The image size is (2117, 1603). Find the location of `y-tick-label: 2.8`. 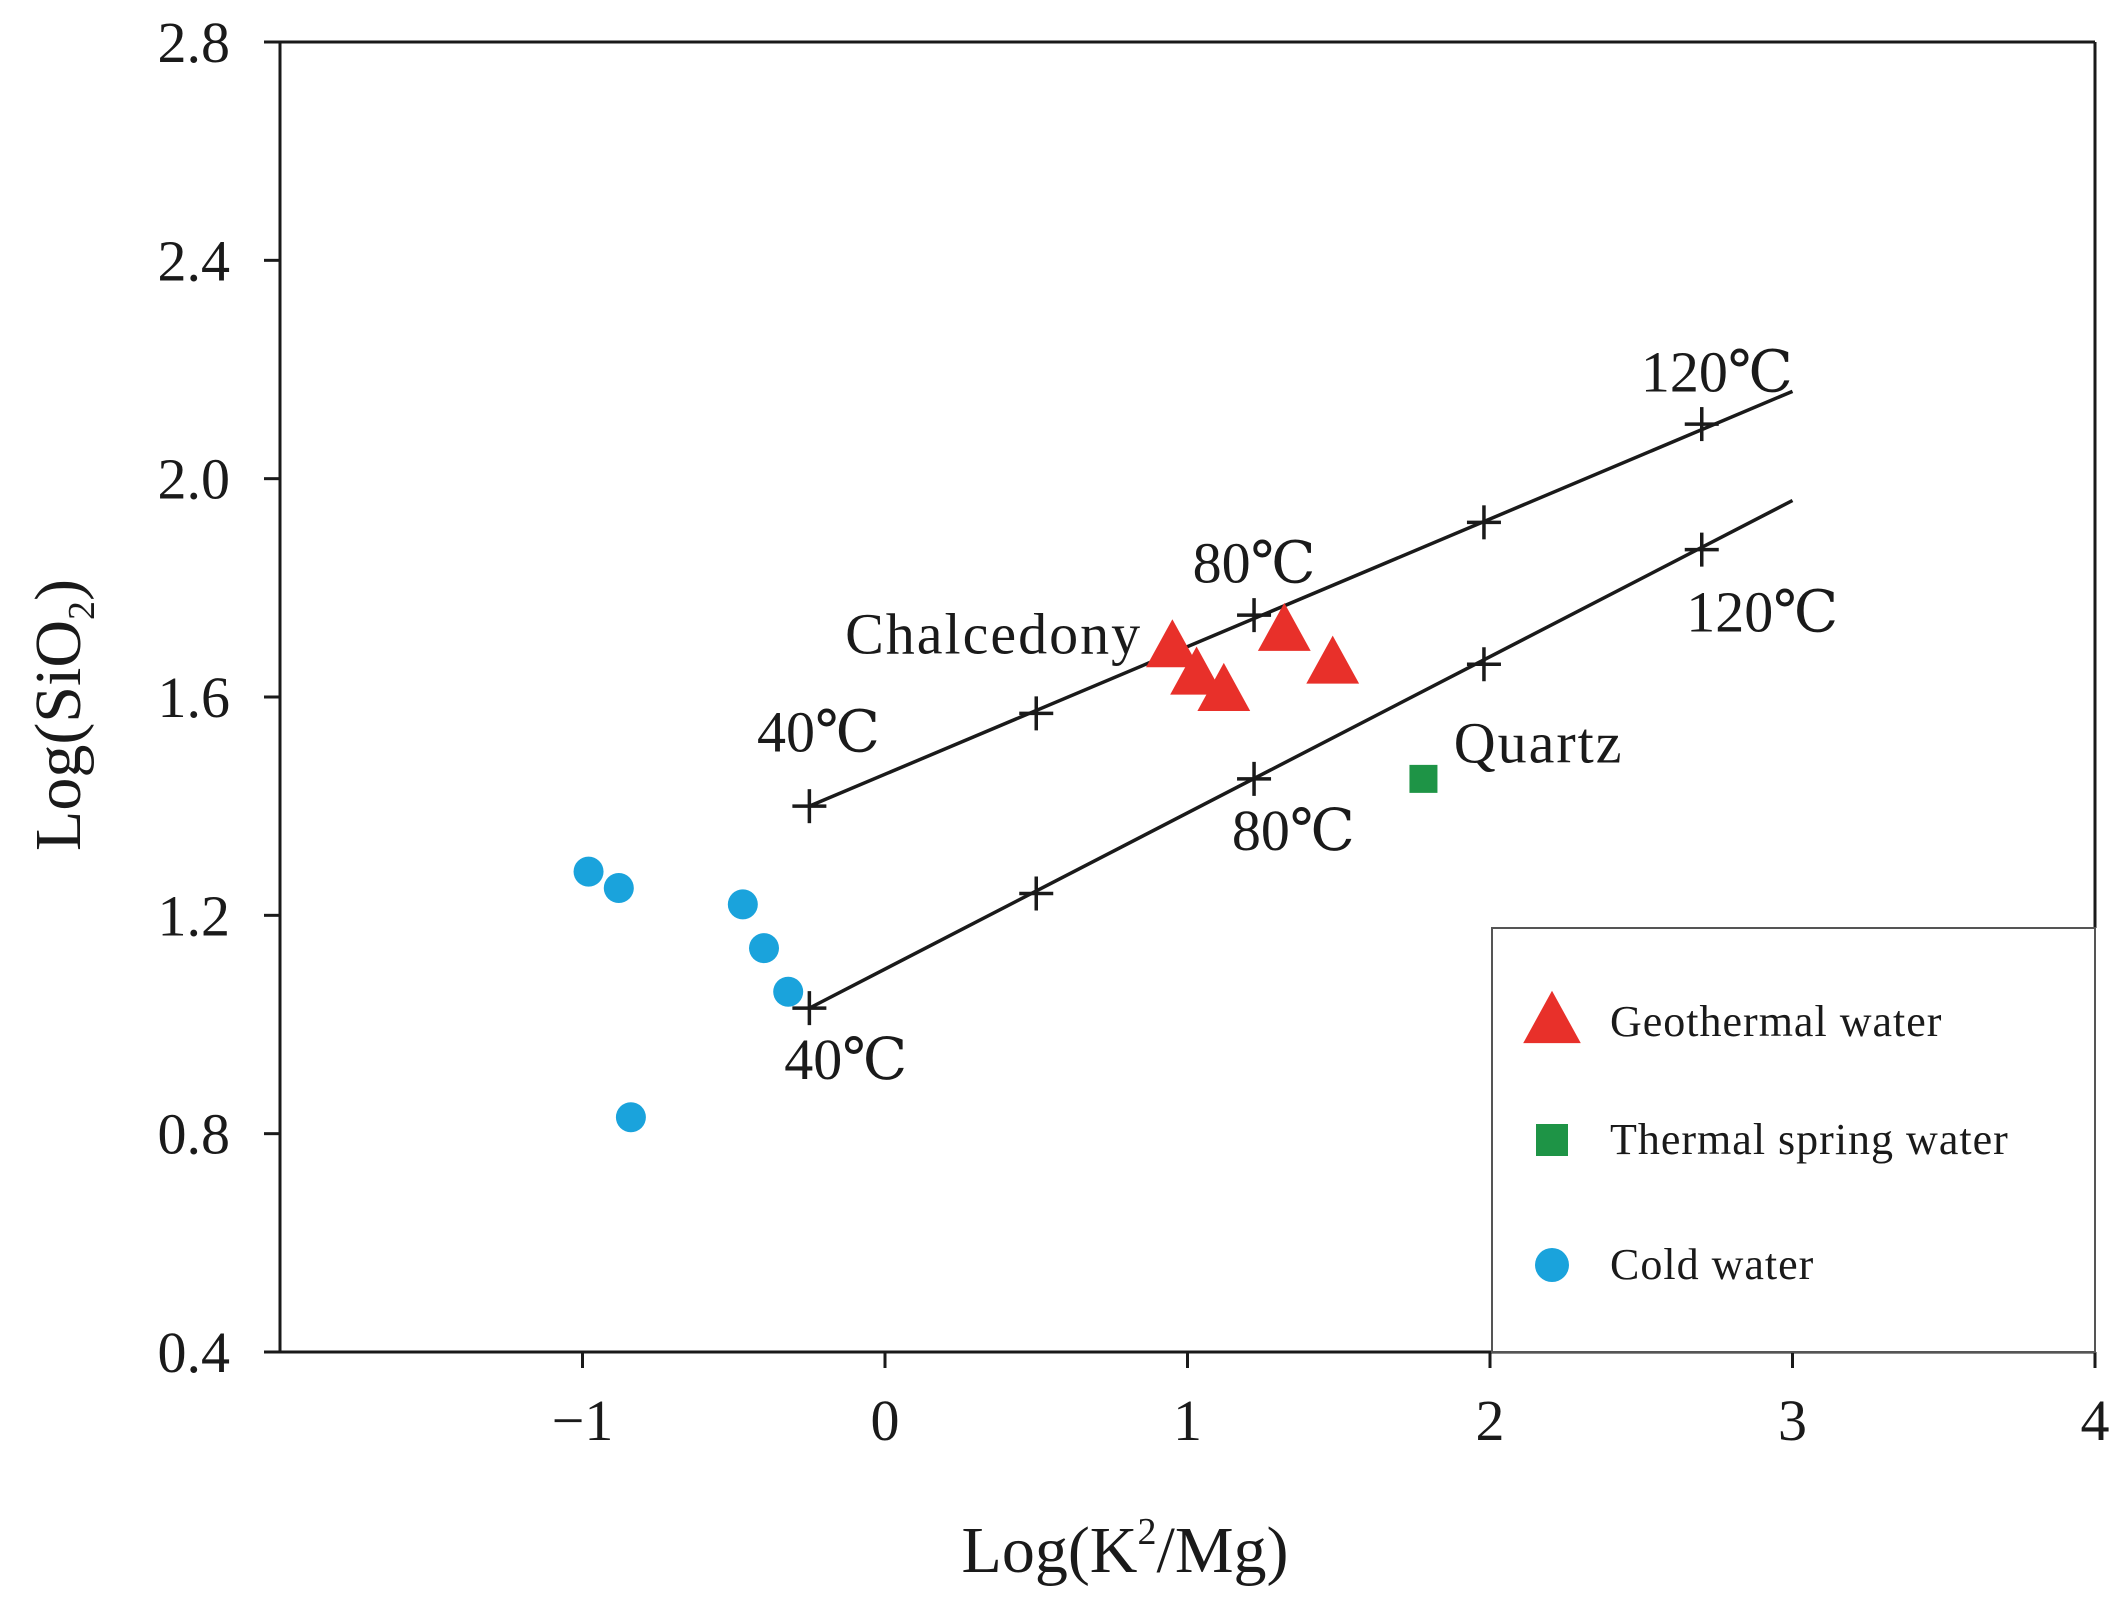

y-tick-label: 2.8 is located at coordinates (194, 42).